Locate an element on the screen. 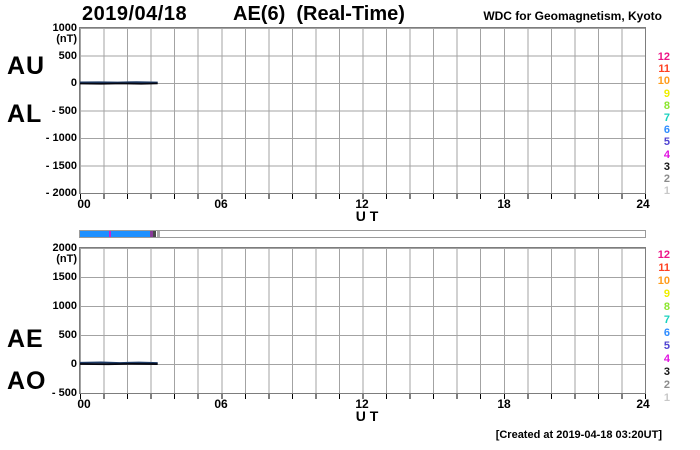  progress-bar is located at coordinates (362, 234).